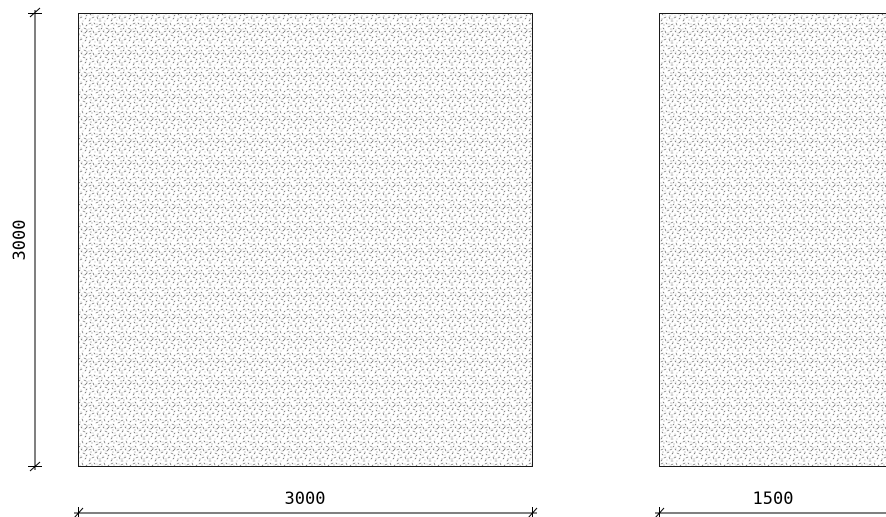 This screenshot has height=517, width=886. I want to click on right-width-dimension: 1500, so click(770, 503).